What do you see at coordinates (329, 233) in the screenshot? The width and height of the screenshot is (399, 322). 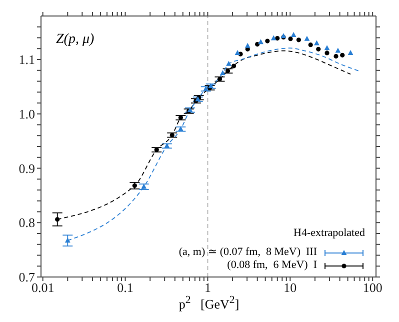 I see `legend-title: H4-extrapolated` at bounding box center [329, 233].